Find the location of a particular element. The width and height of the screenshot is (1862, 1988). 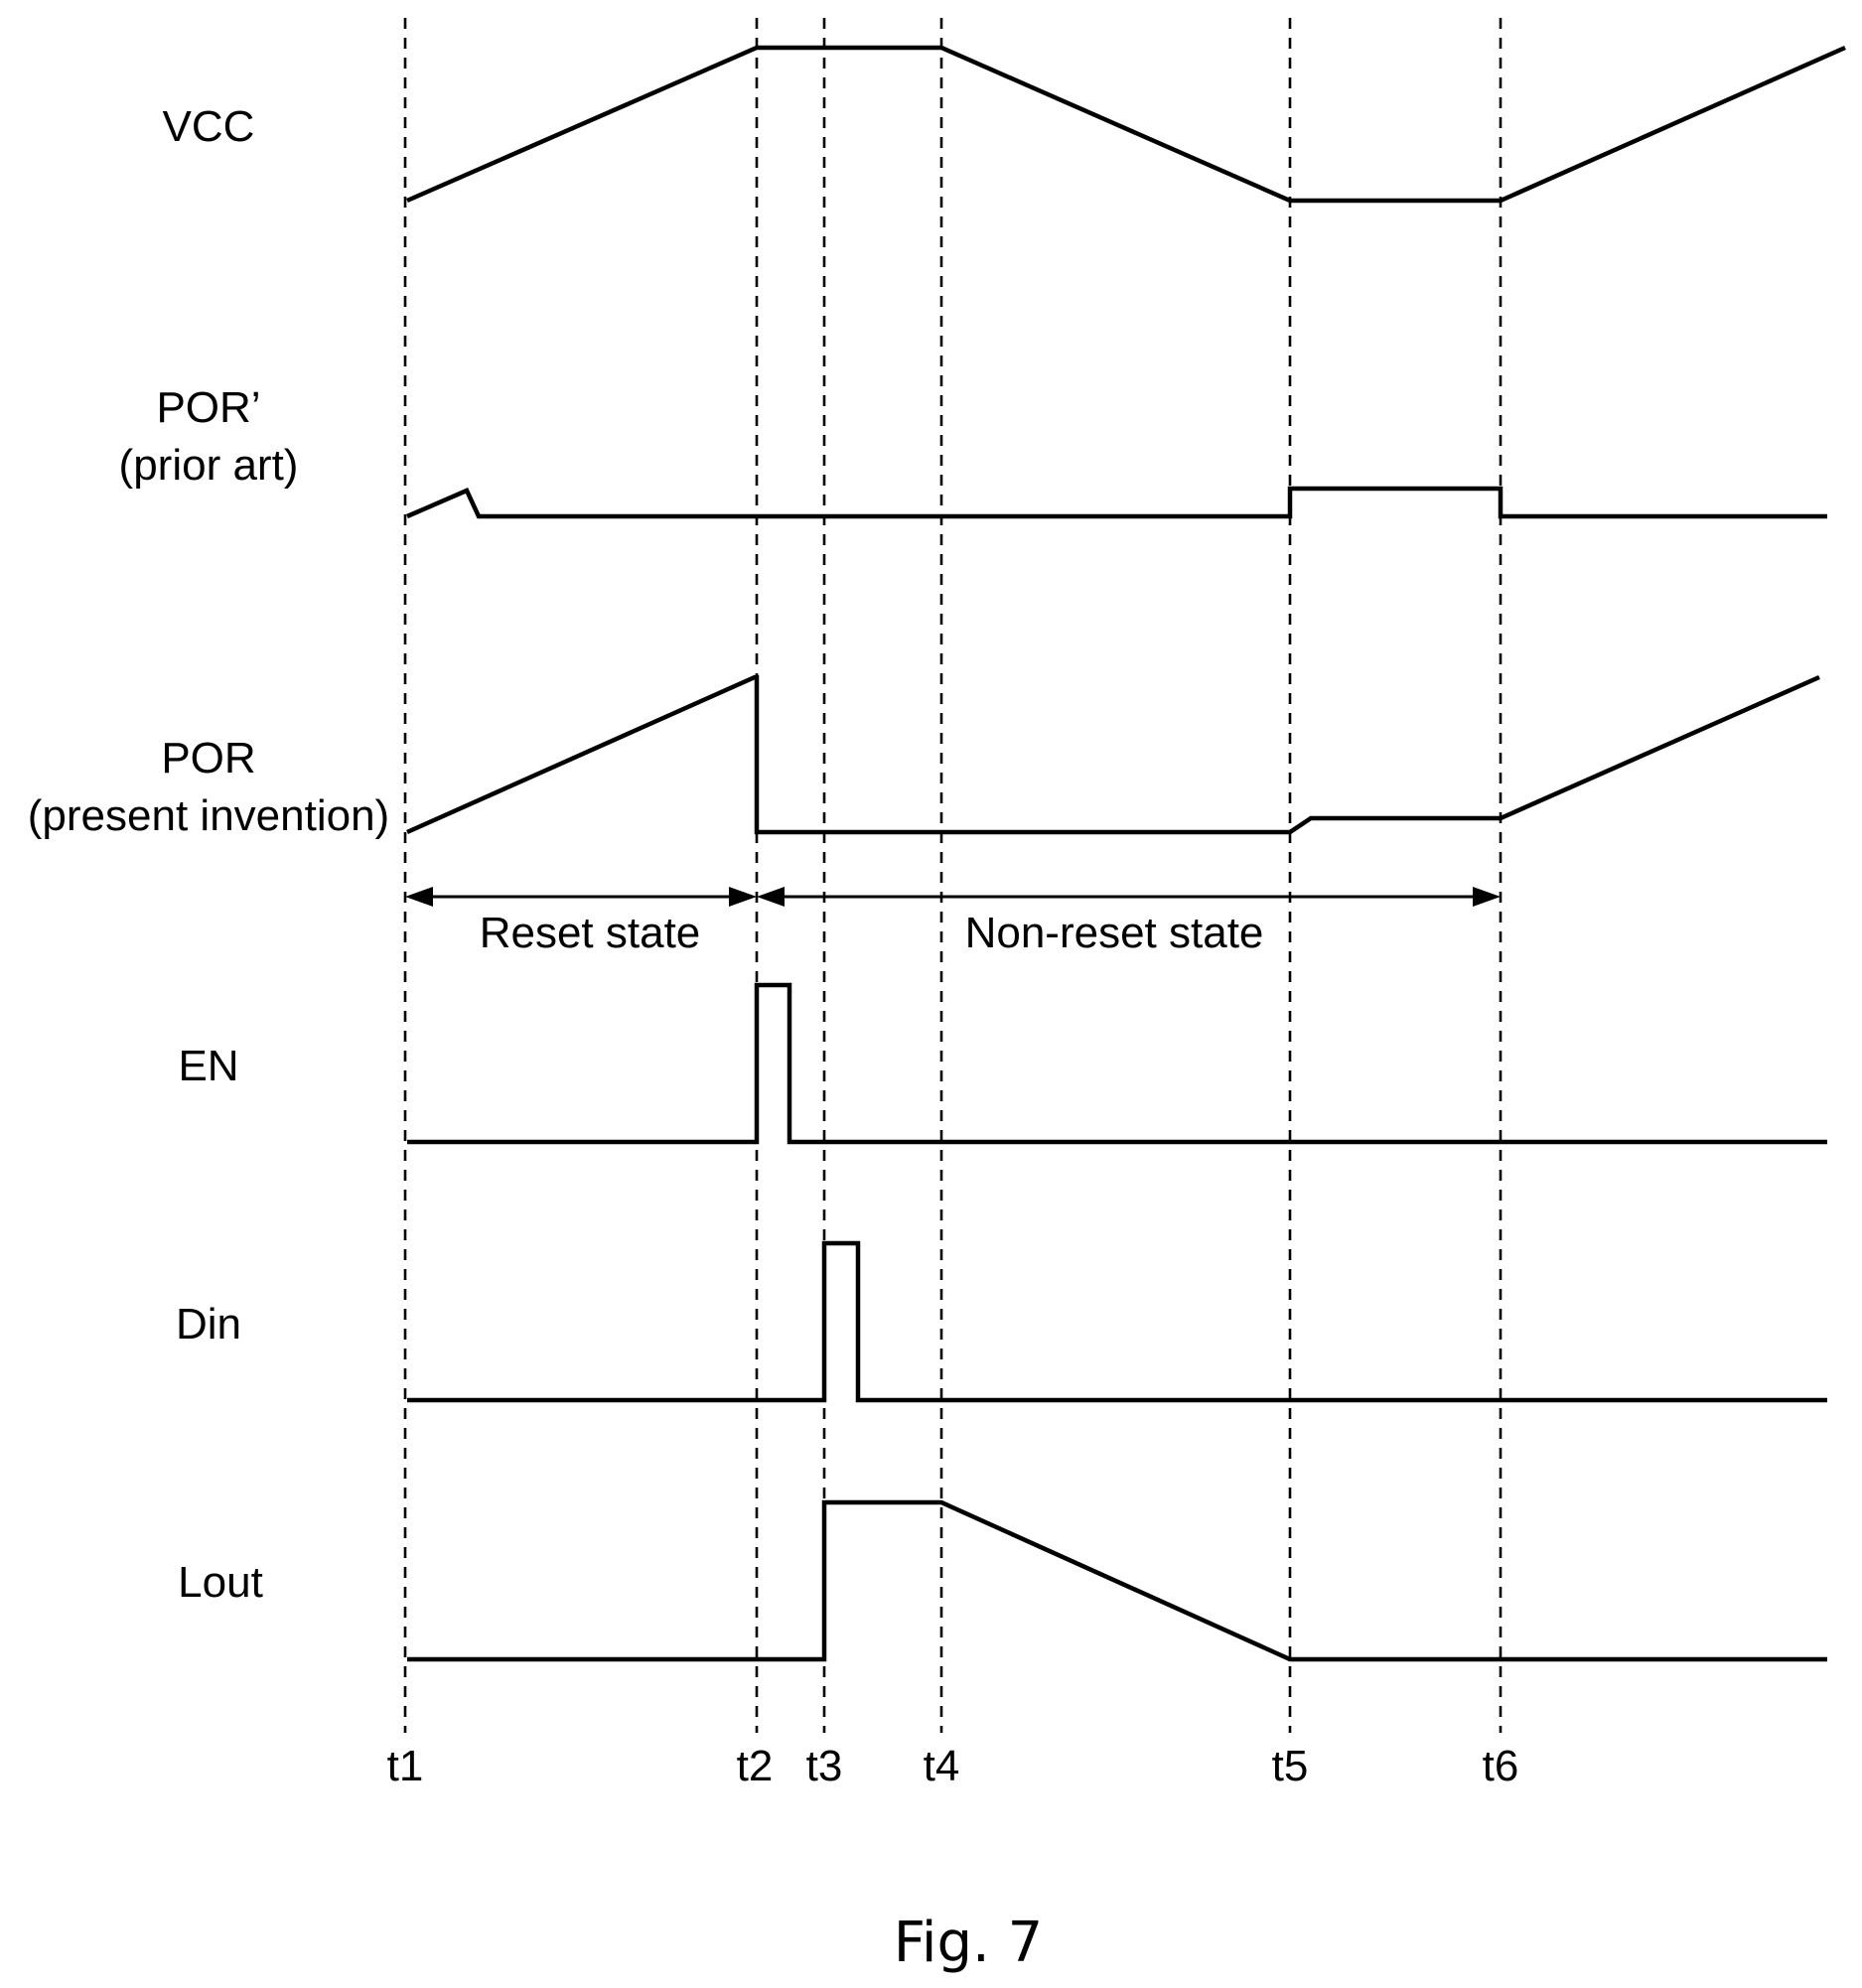

time-label-t6: t6 is located at coordinates (1501, 1766).